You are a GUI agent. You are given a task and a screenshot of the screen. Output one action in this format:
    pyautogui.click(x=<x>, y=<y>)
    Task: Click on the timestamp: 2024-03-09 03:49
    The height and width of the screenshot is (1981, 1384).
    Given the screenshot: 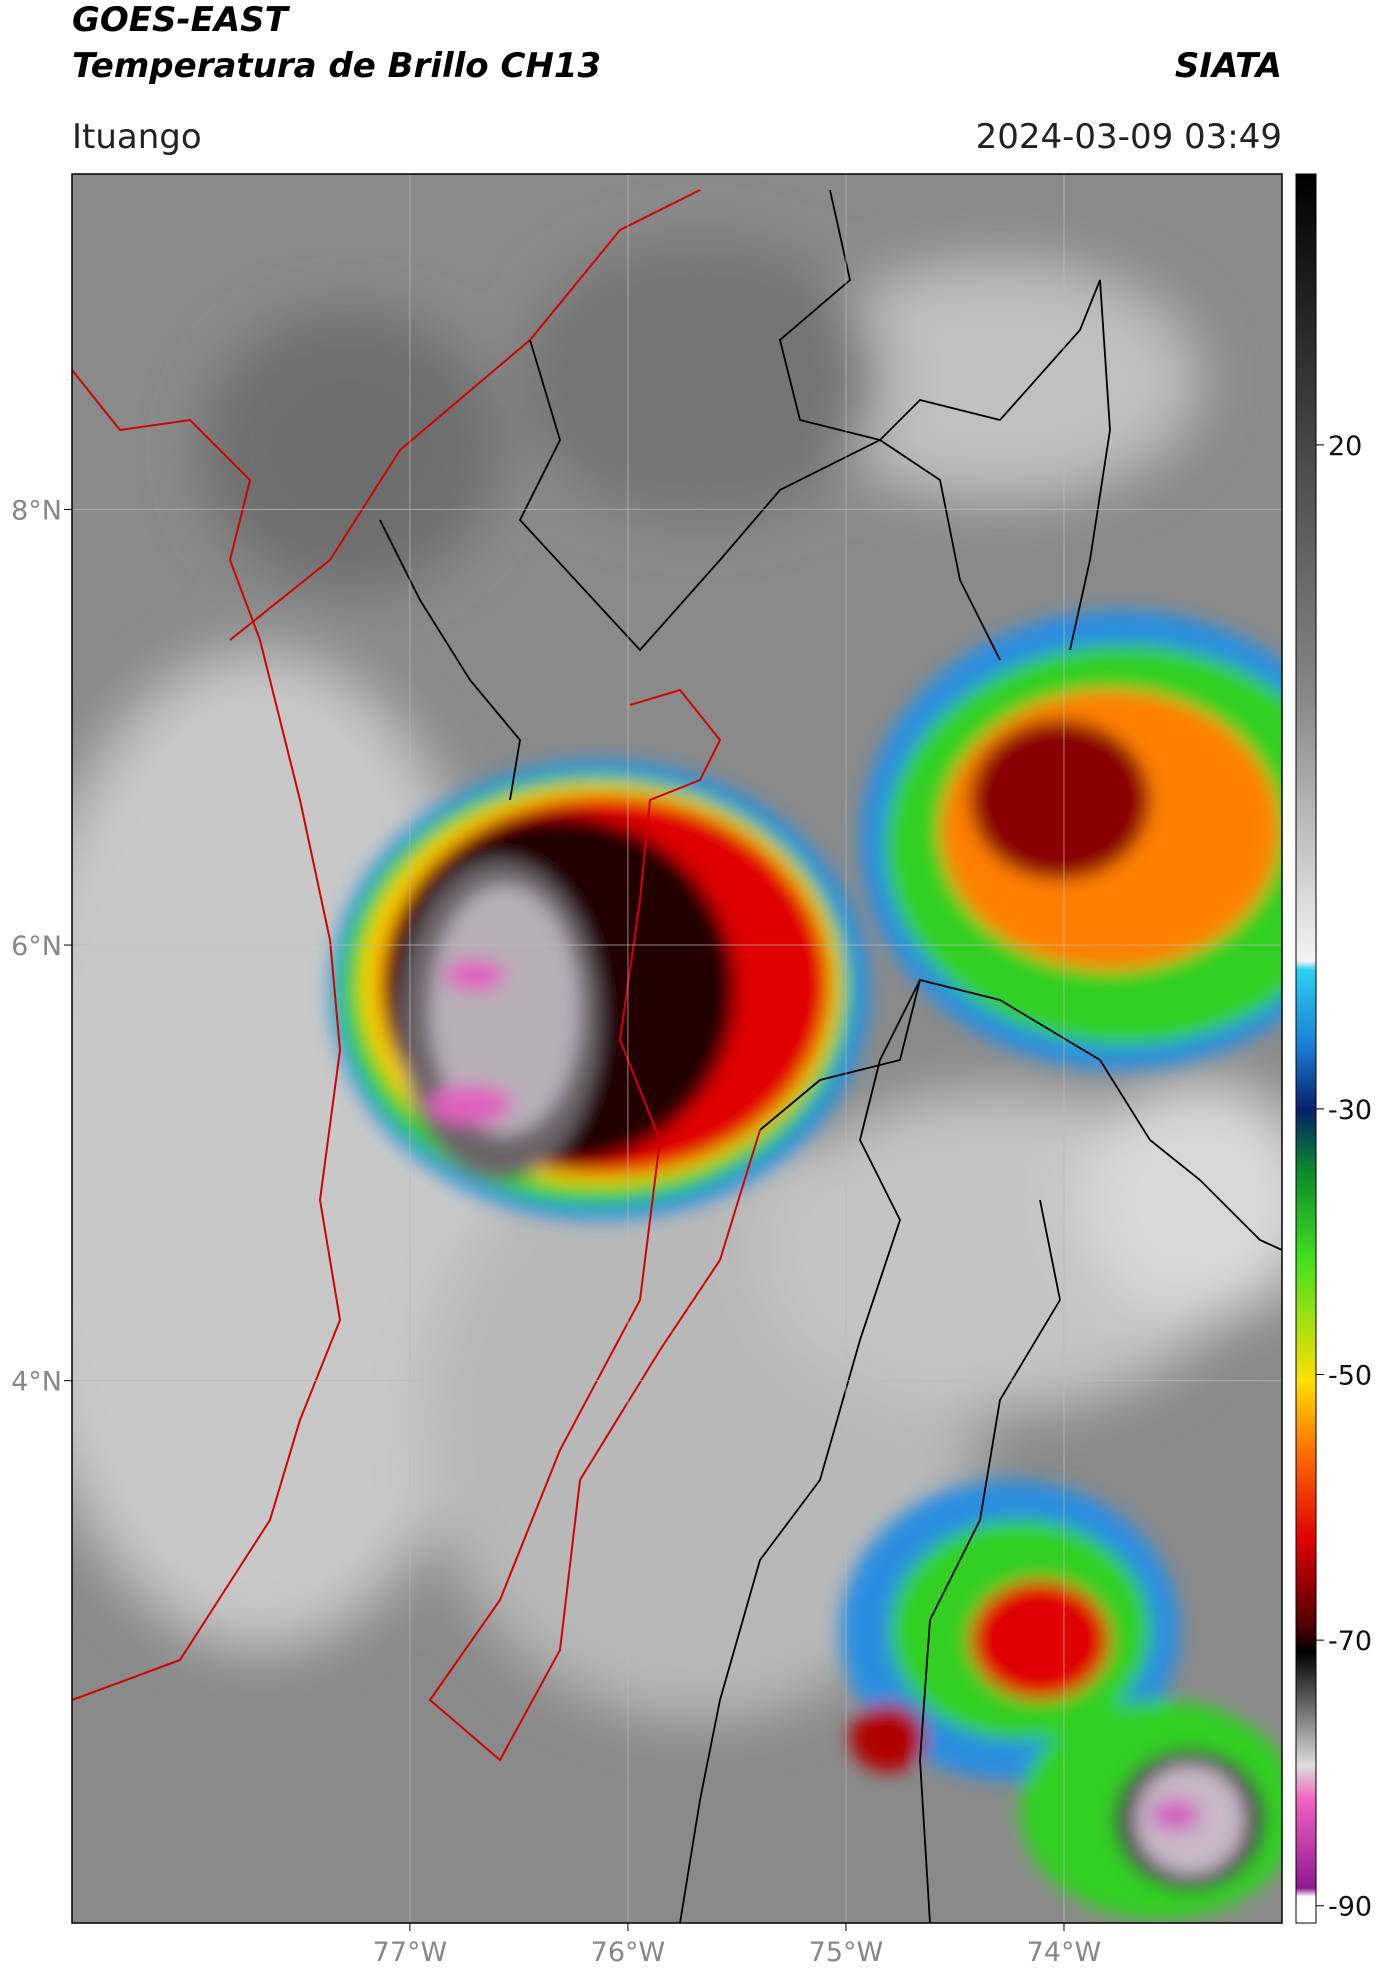 What is the action you would take?
    pyautogui.click(x=1129, y=137)
    